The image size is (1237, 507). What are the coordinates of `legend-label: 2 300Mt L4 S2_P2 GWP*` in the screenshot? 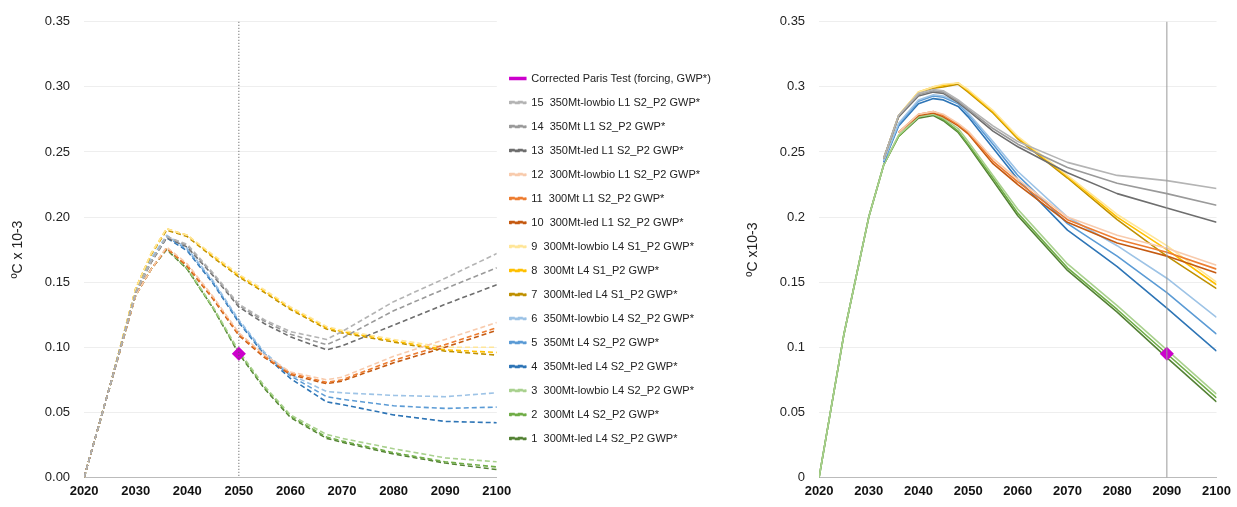 It's located at (595, 413).